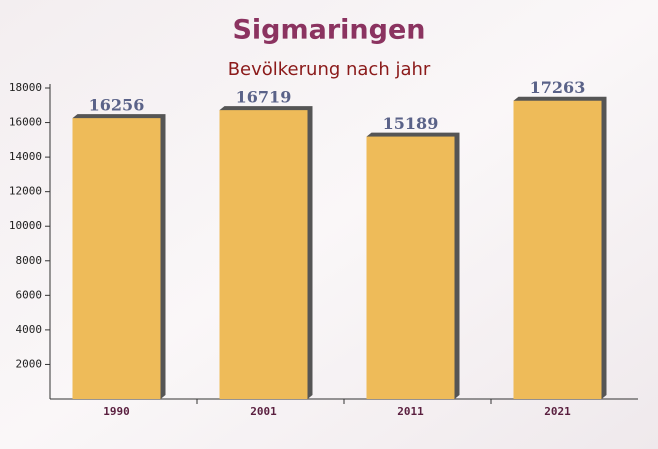 The height and width of the screenshot is (449, 658). Describe the element at coordinates (557, 411) in the screenshot. I see `x-tick-label: 2021` at that location.